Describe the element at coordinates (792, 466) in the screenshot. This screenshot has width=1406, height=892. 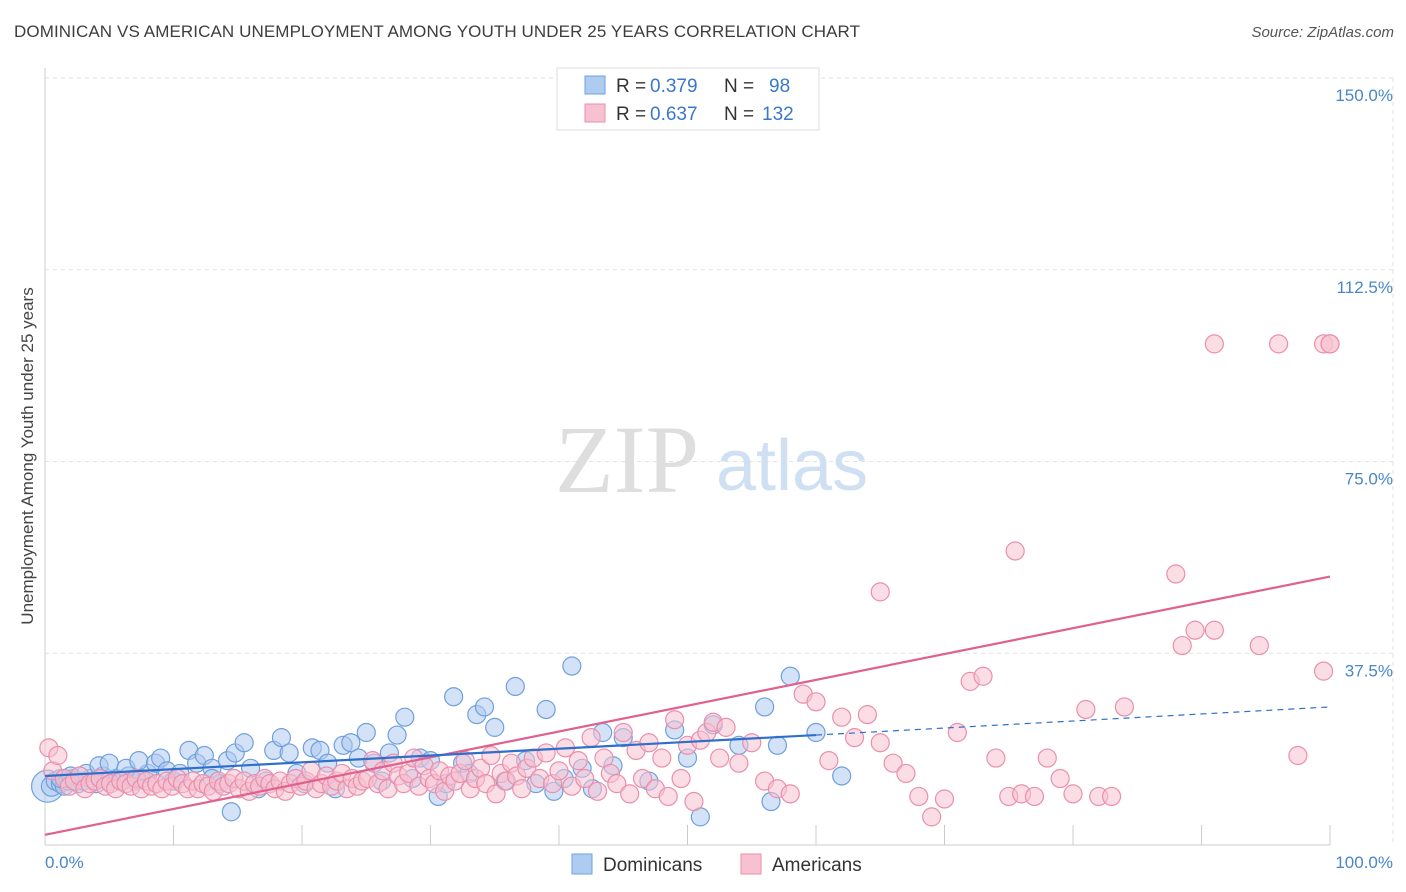
I see `watermark-atlas: atlas` at that location.